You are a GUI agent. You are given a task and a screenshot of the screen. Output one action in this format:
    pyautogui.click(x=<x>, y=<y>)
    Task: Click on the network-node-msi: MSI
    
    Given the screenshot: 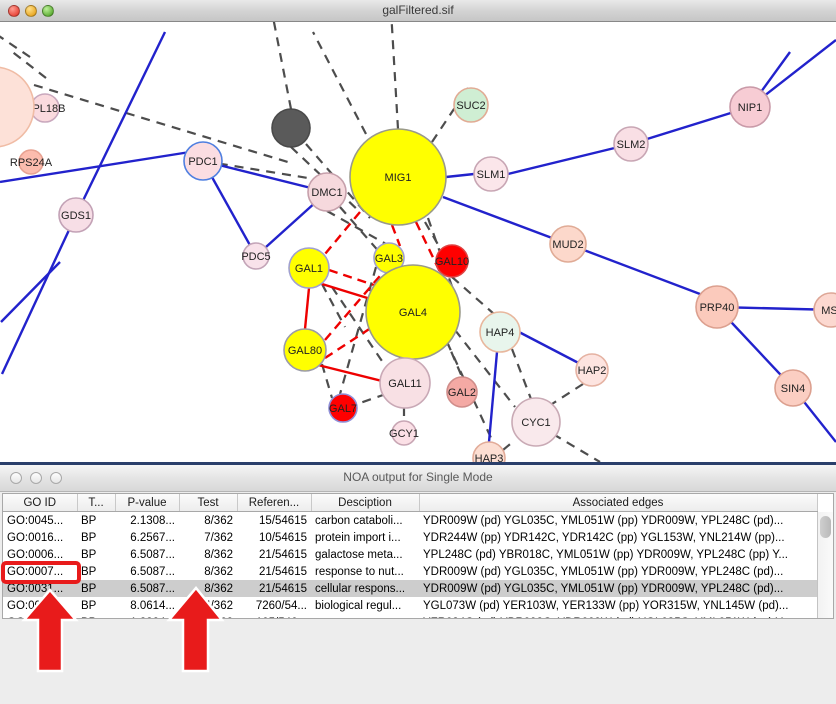 What is the action you would take?
    pyautogui.click(x=824, y=310)
    